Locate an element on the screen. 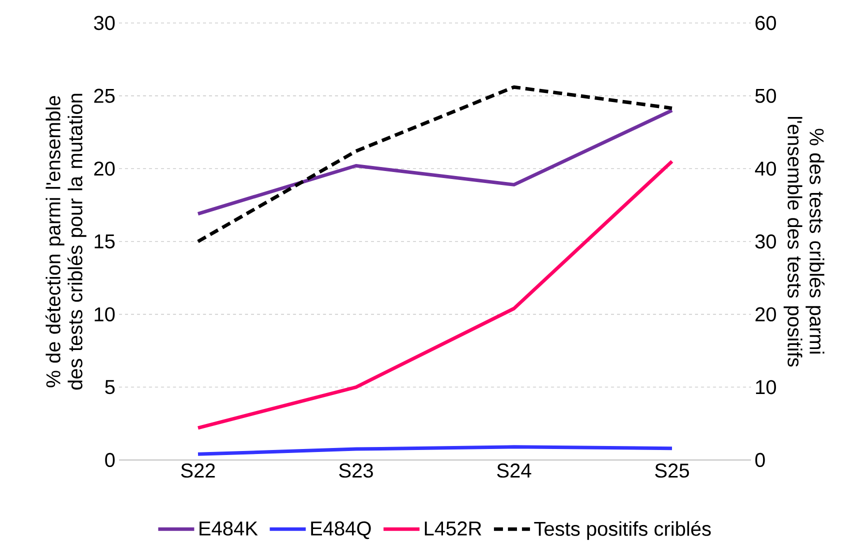 This screenshot has width=848, height=551. y-tick-label: 10 is located at coordinates (104, 314).